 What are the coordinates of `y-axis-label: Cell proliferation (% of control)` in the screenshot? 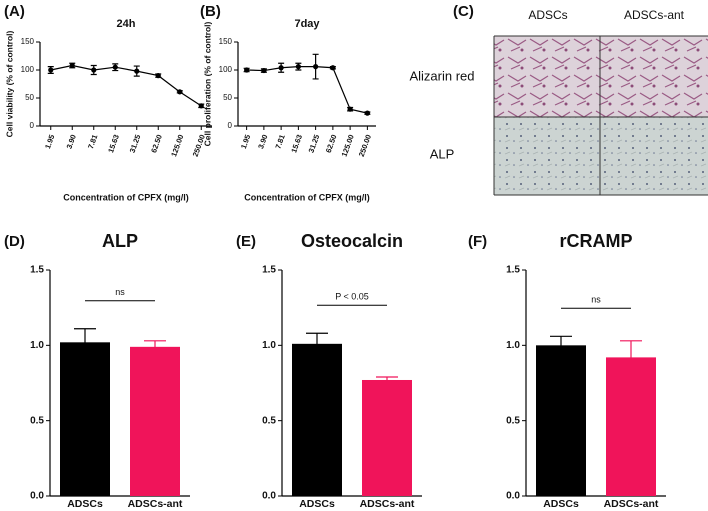 It's located at (207, 84).